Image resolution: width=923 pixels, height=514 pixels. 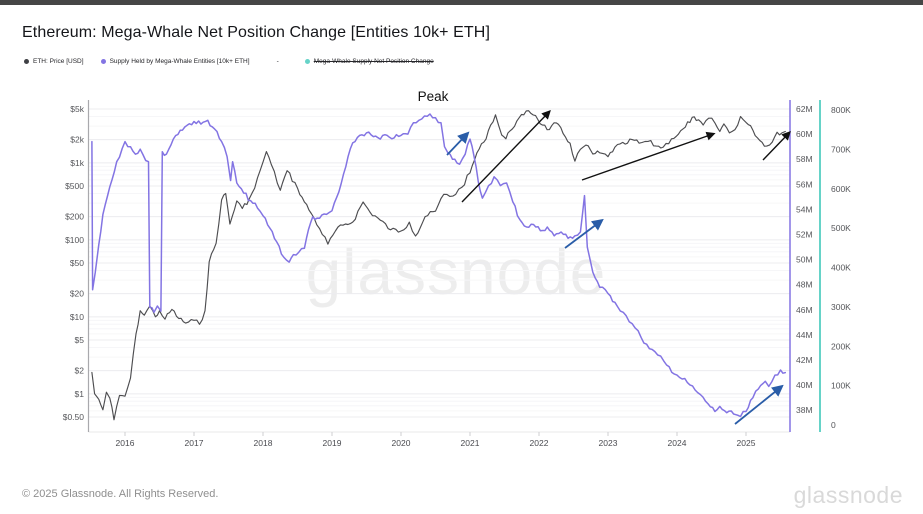 What do you see at coordinates (103, 61) in the screenshot?
I see `whale-supply-dot-icon` at bounding box center [103, 61].